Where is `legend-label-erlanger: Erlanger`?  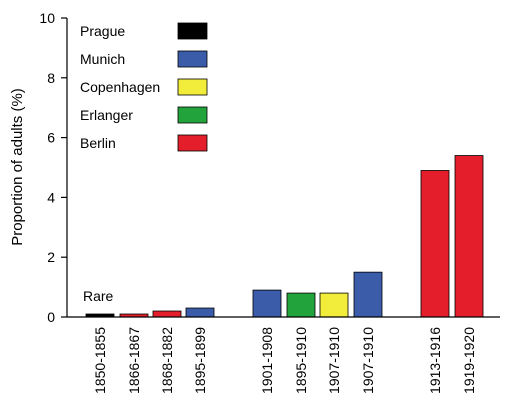
legend-label-erlanger: Erlanger is located at coordinates (106, 115).